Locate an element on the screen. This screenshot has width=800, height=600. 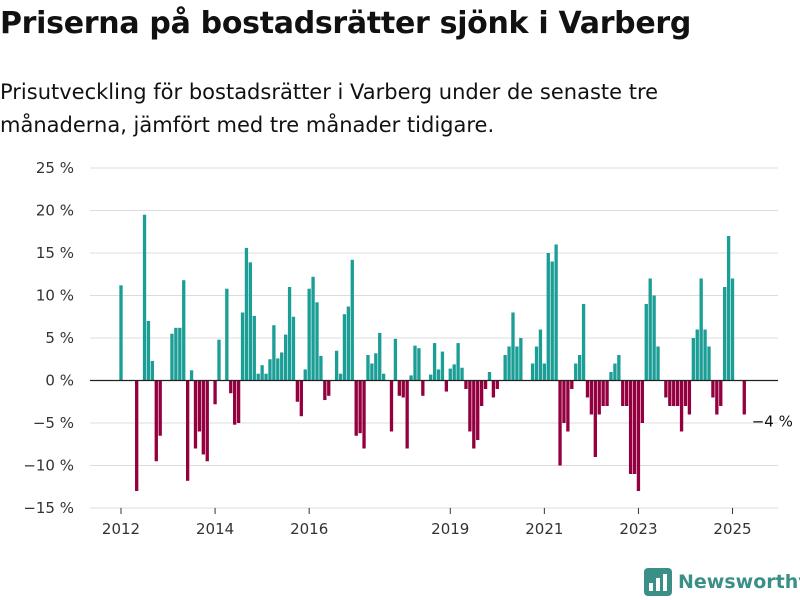
x-tick-label: 2014 is located at coordinates (215, 529).